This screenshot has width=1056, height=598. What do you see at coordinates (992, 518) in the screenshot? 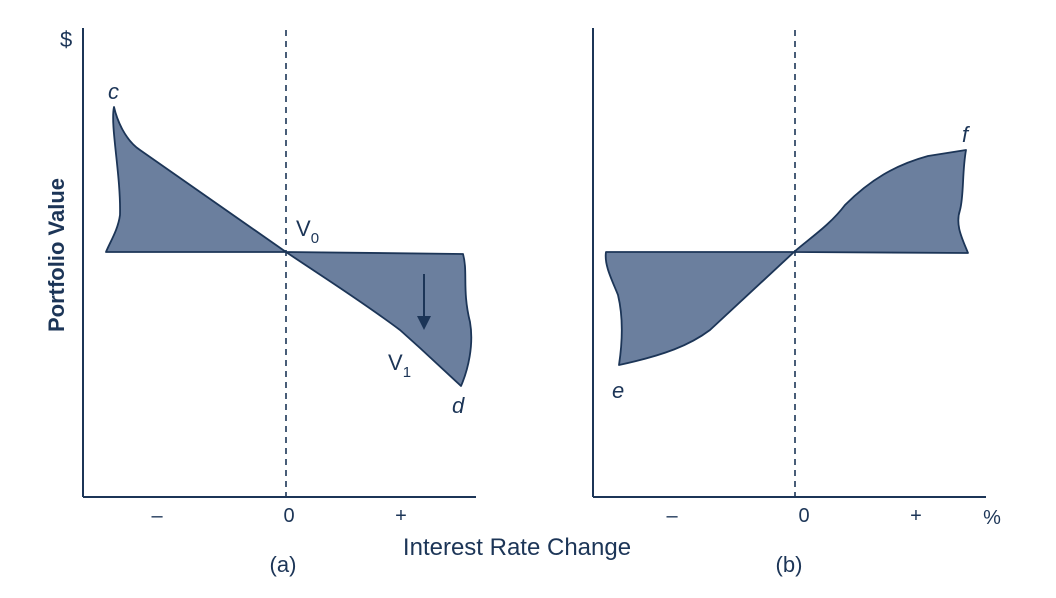
I see `percent-symbol: %` at bounding box center [992, 518].